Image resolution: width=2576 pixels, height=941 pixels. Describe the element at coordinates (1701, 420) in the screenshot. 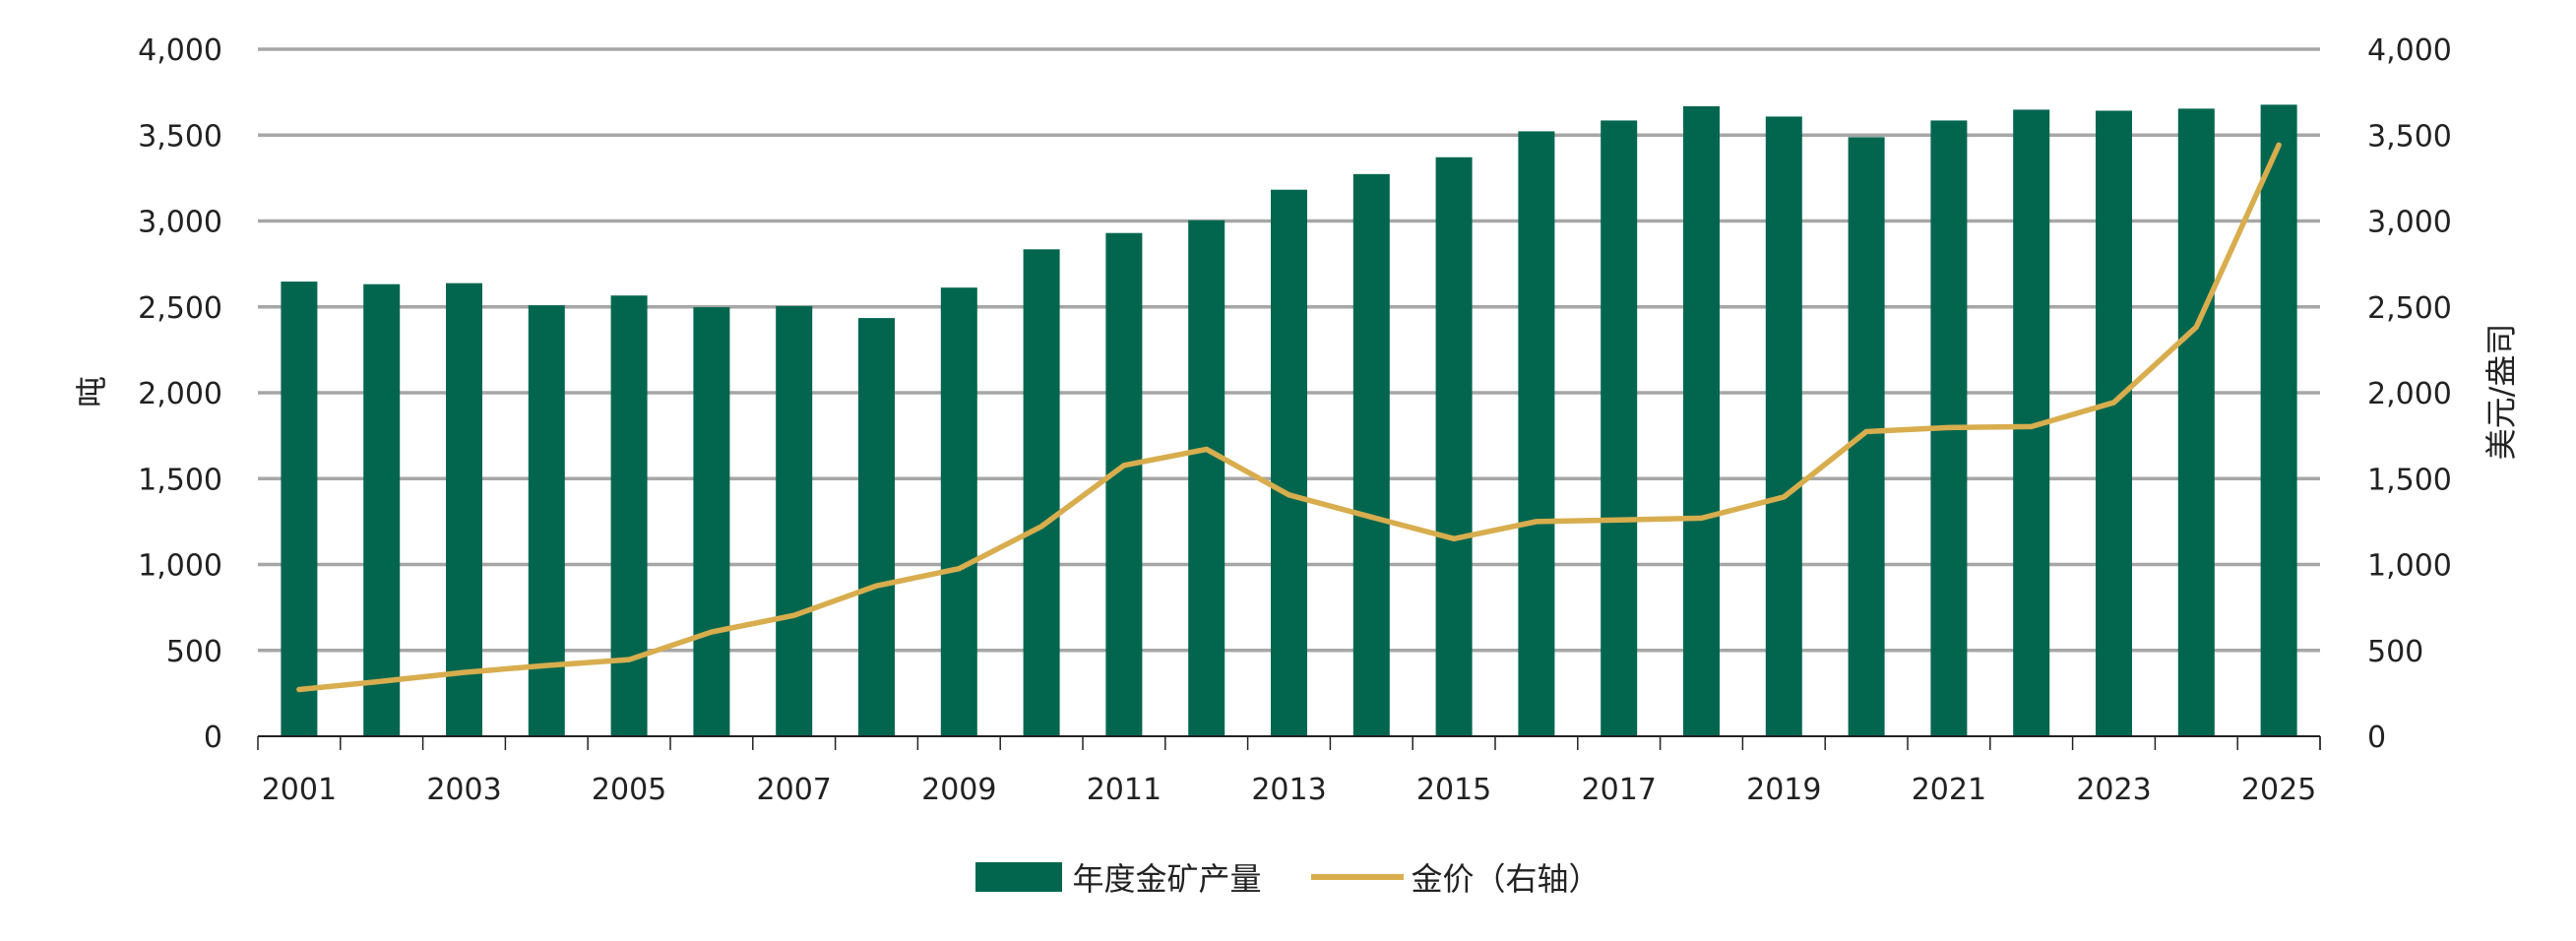

I see `bar-2018` at that location.